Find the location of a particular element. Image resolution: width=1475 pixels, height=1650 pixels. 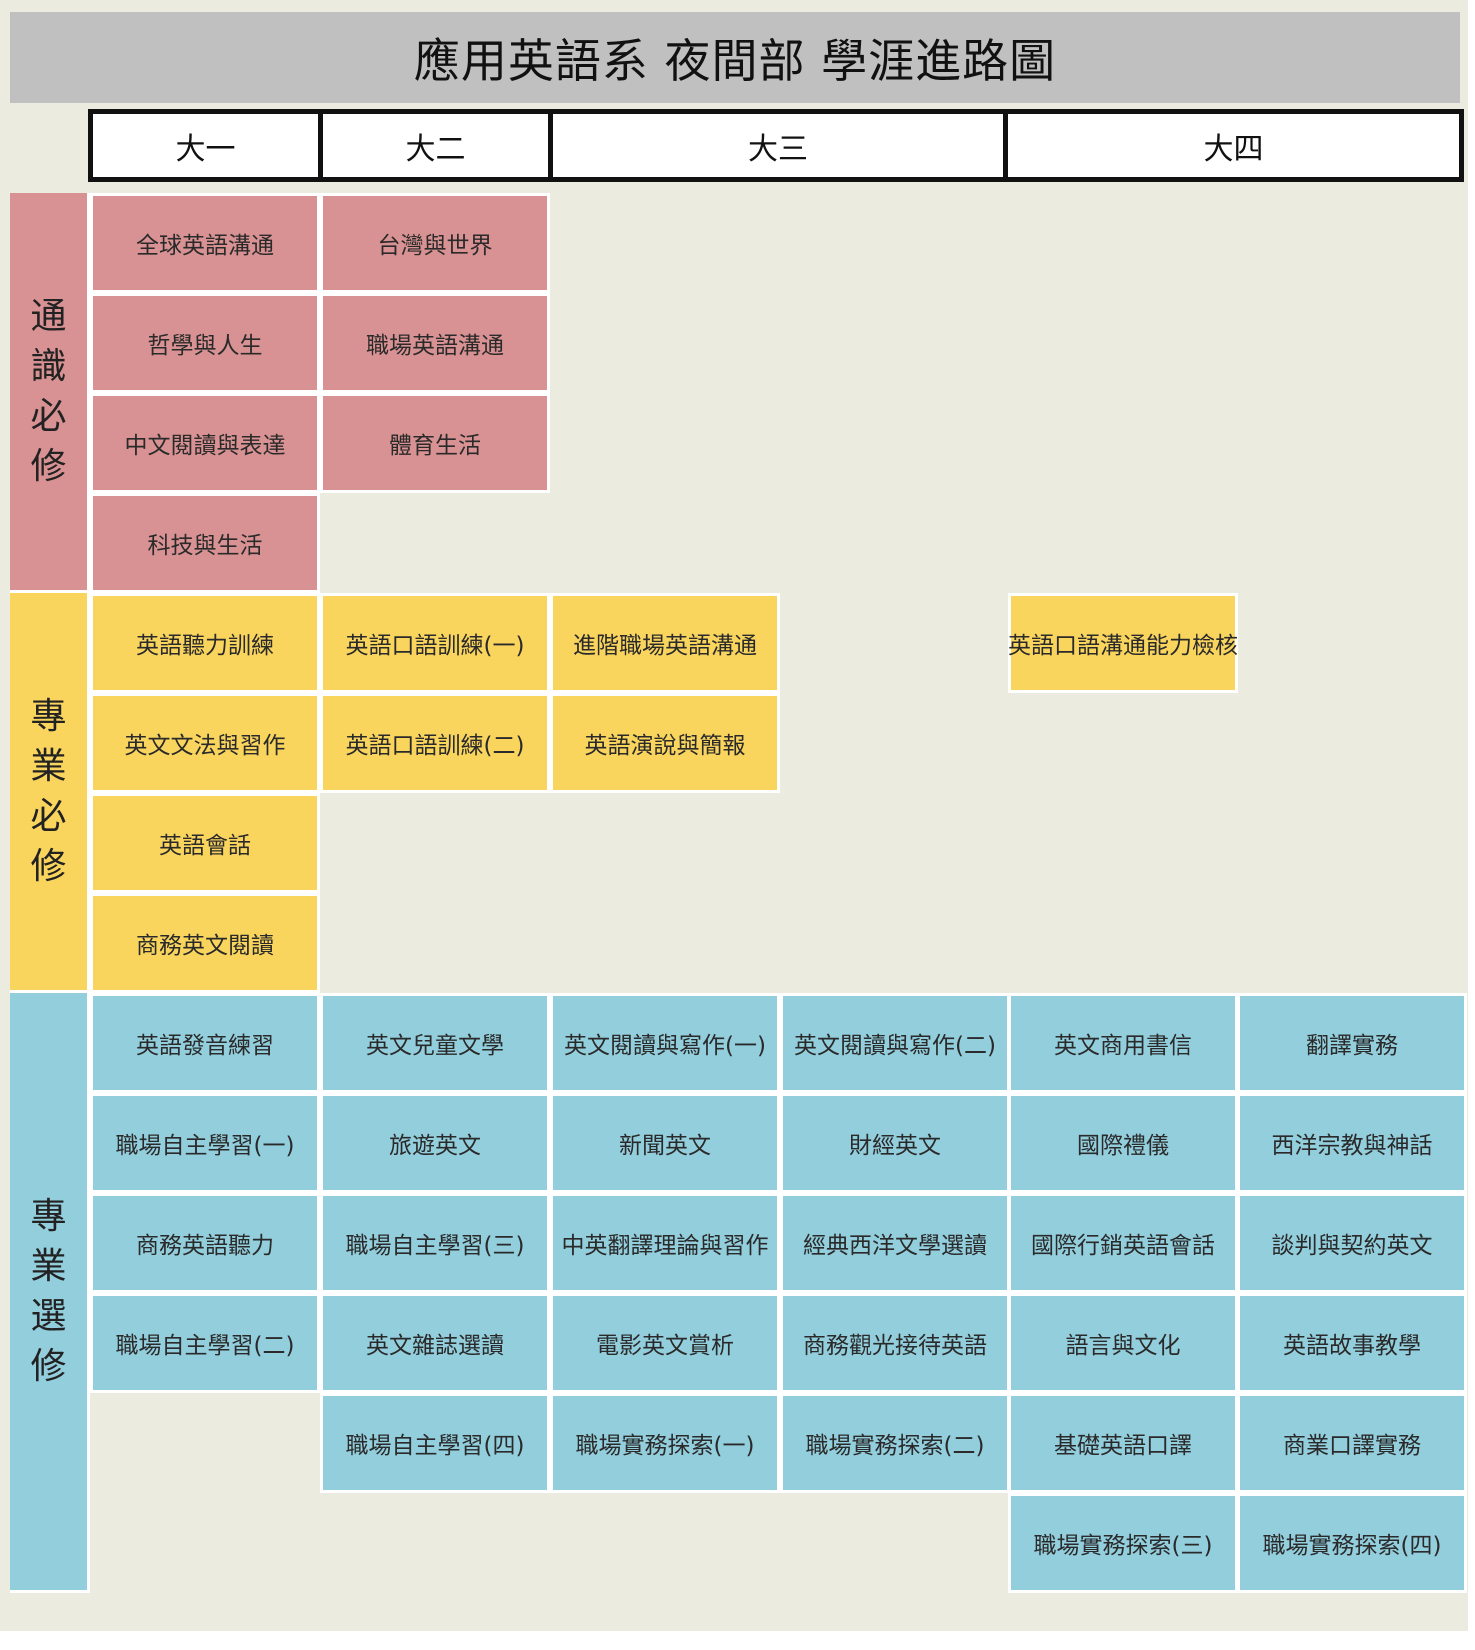

course-cell: 商務英語聽力 is located at coordinates (205, 1243).